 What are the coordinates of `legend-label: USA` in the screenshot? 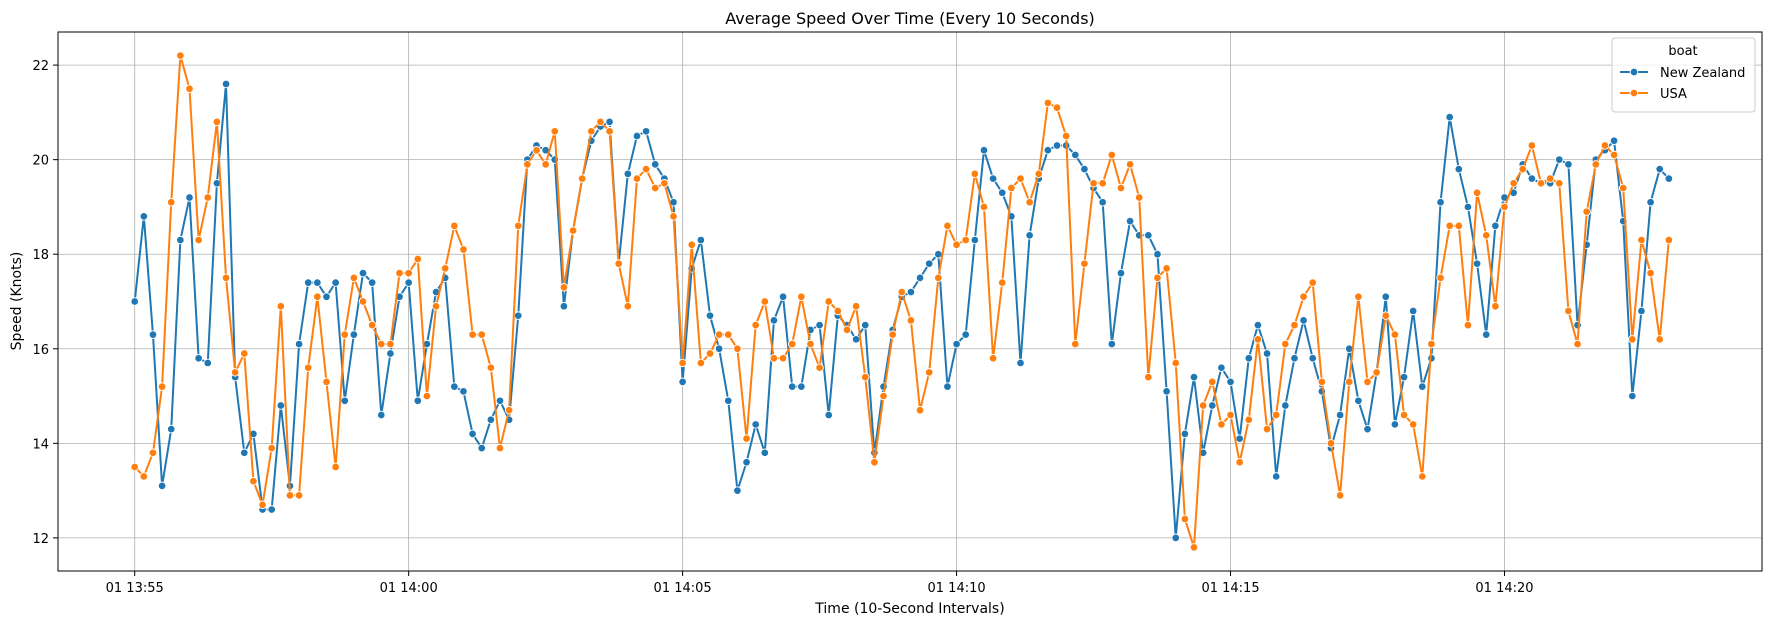 It's located at (1673, 94).